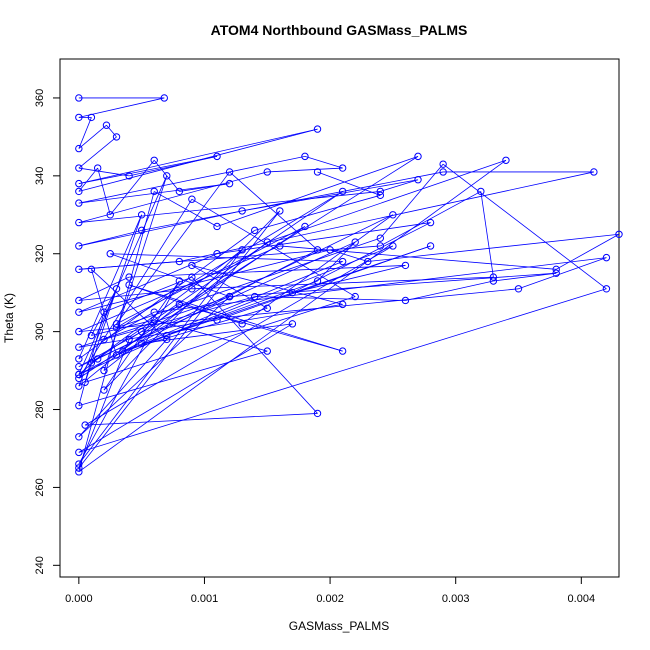 The height and width of the screenshot is (650, 650). I want to click on chart-title: ATOM4 Northbound GASMass_PALMS, so click(339, 30).